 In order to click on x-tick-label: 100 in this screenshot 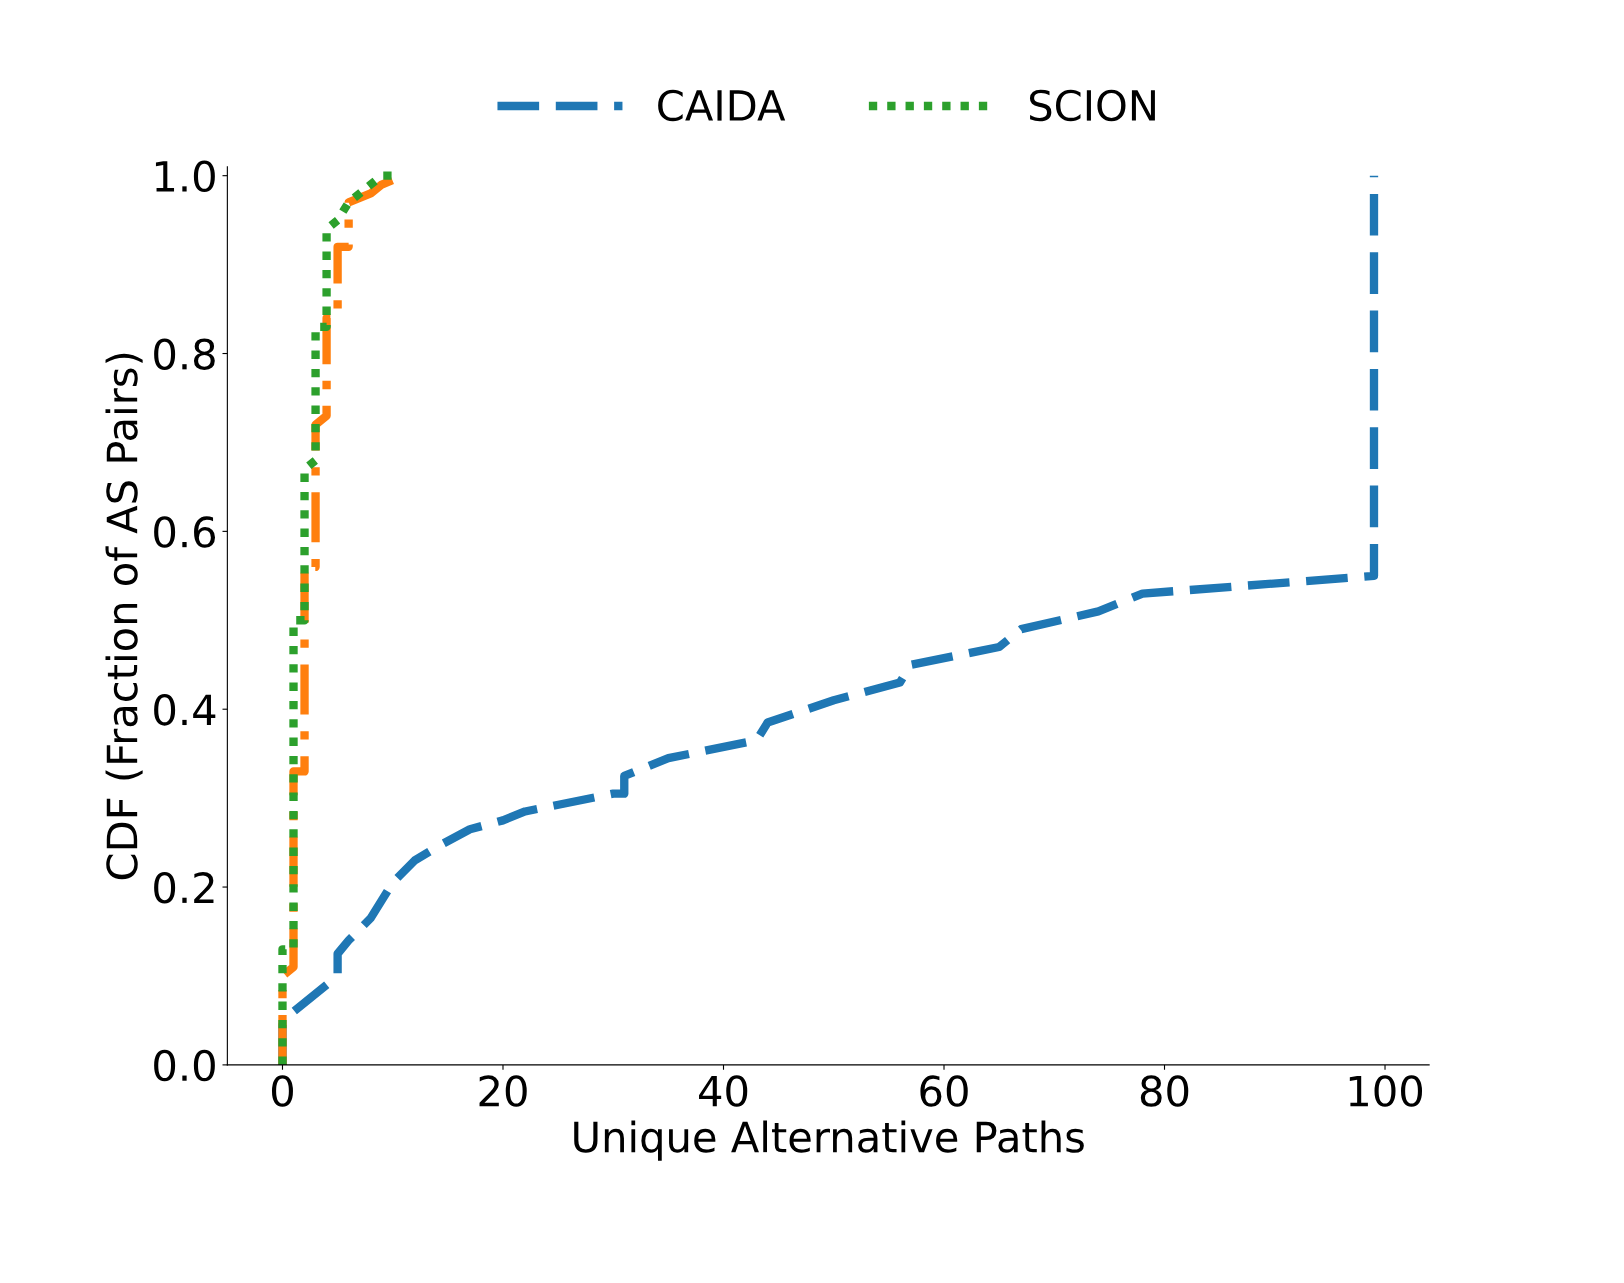, I will do `click(1386, 1091)`.